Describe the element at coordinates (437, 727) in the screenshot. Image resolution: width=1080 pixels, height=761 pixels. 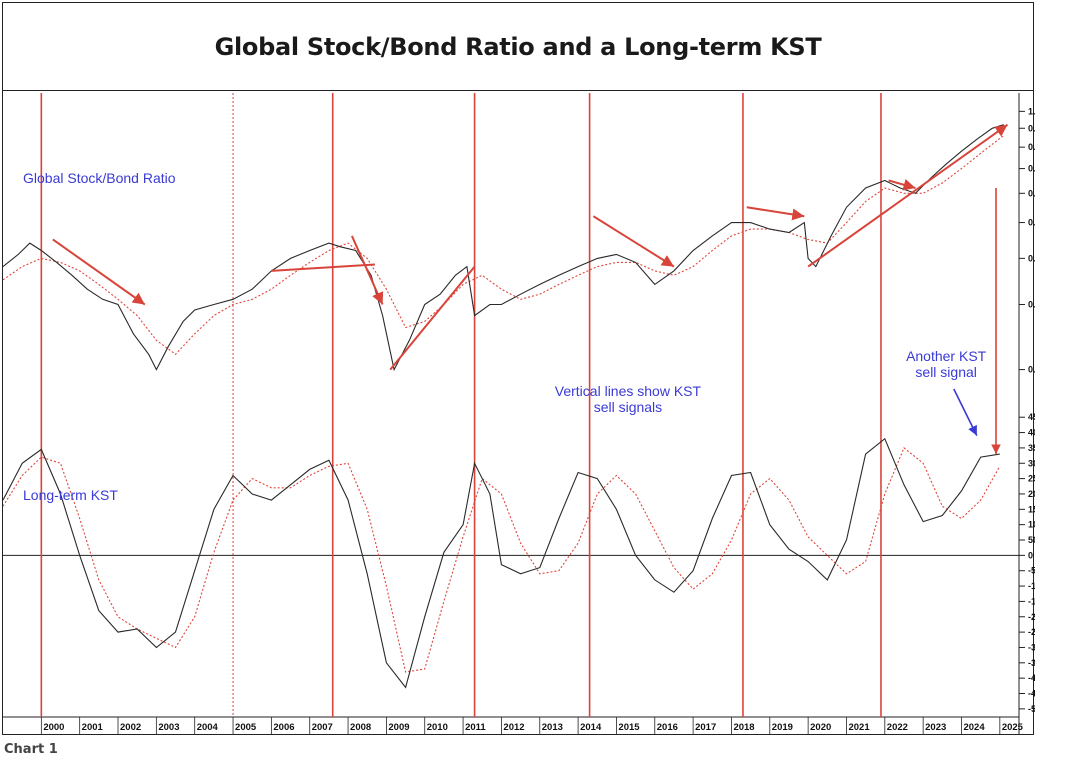
I see `x-tick-label: 2010` at that location.